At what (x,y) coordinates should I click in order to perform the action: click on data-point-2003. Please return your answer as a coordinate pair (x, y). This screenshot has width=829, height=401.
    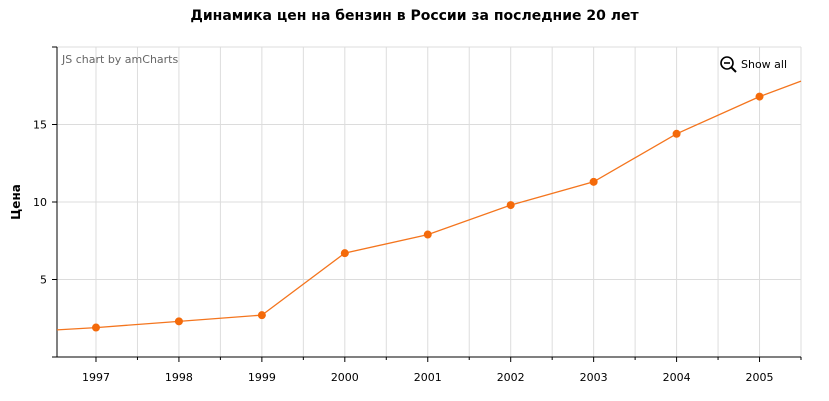
    Looking at the image, I should click on (593, 181).